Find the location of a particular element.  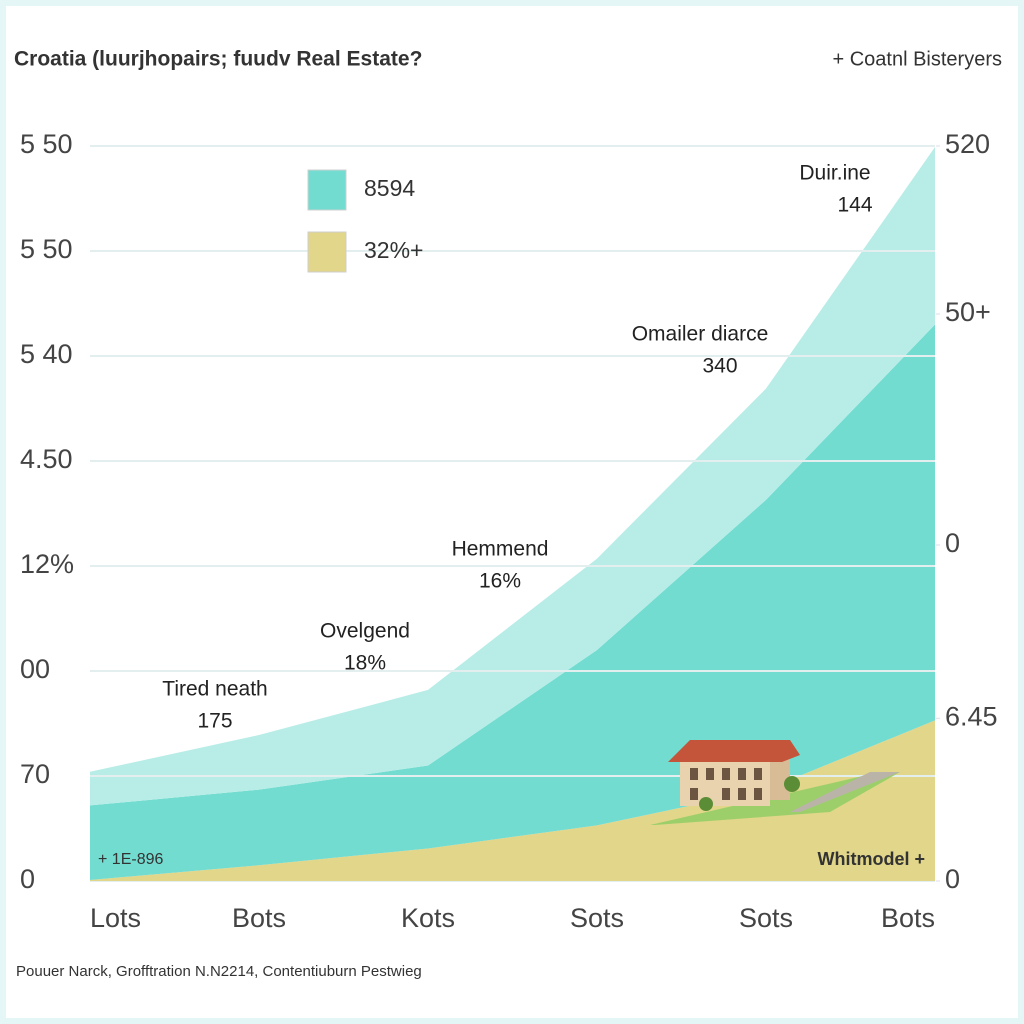

chart-subtitle: + Coatnl Bisteryers is located at coordinates (917, 59).